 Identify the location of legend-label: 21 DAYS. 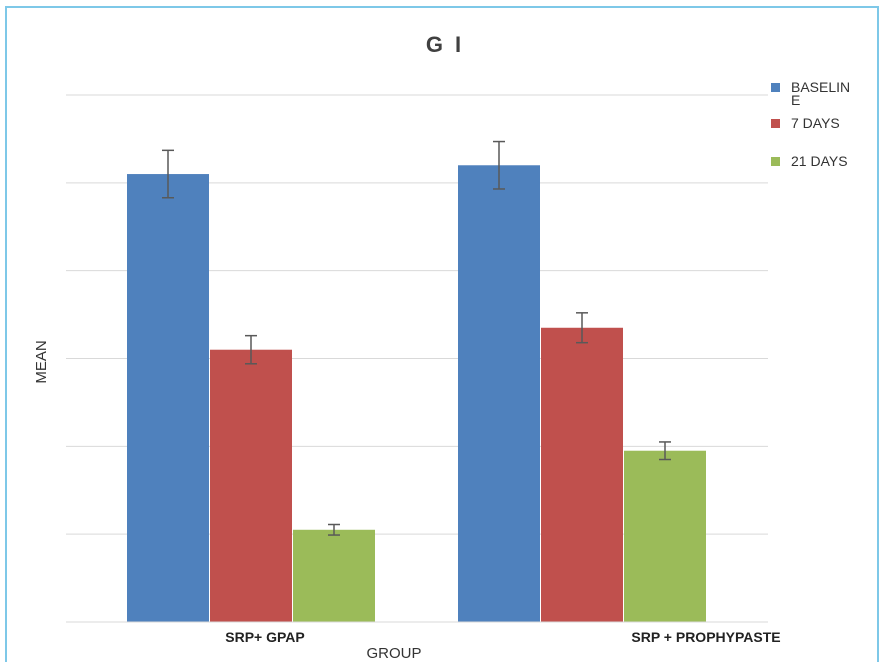
(819, 161).